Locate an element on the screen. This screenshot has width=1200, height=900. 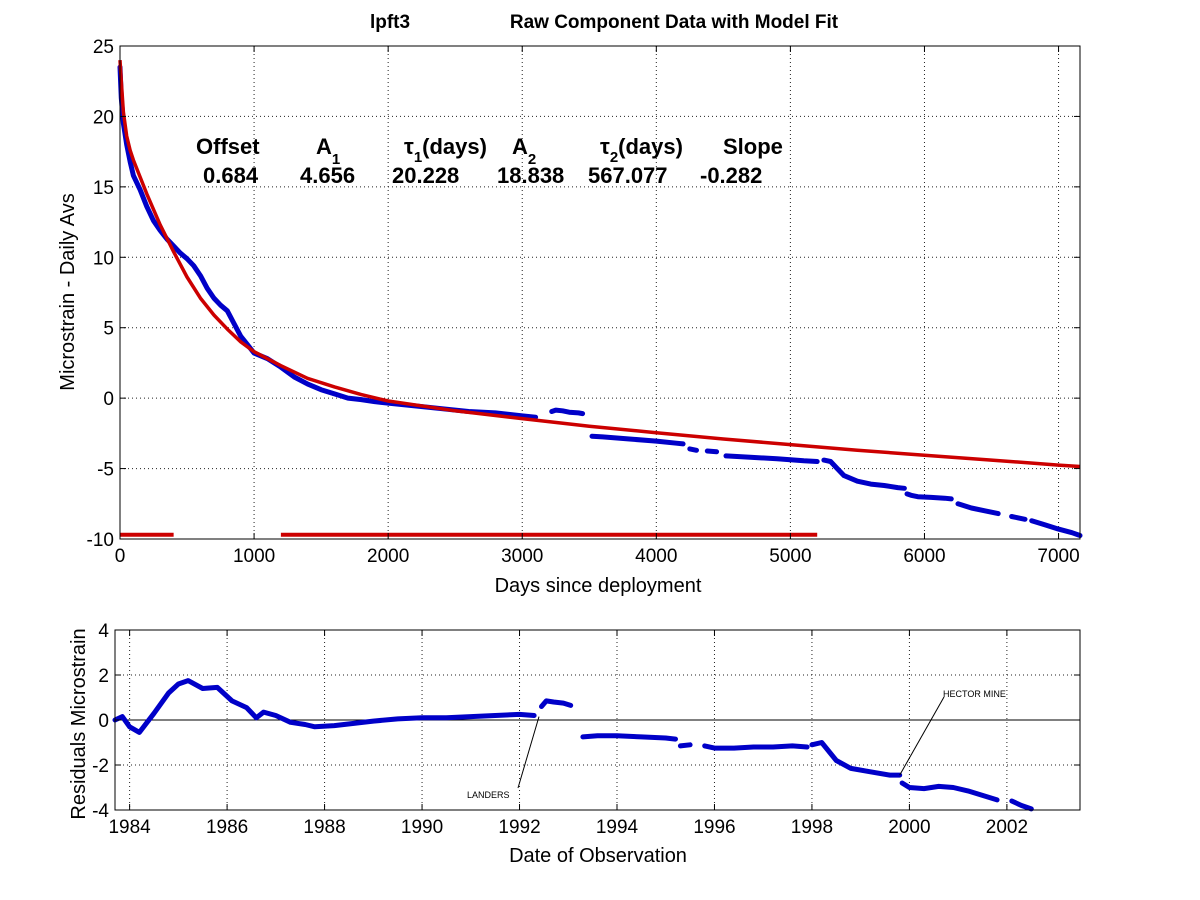
bottom-x-tick-label: 1996 is located at coordinates (714, 827).